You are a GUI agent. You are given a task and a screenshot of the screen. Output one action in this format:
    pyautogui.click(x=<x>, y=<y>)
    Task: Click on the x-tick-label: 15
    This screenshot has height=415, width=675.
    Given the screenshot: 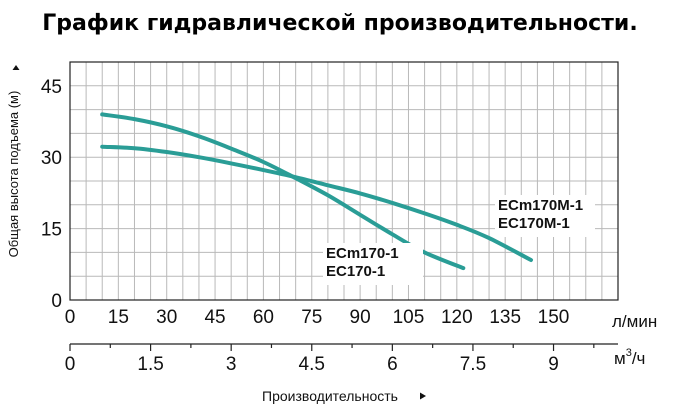 What is the action you would take?
    pyautogui.click(x=118, y=317)
    